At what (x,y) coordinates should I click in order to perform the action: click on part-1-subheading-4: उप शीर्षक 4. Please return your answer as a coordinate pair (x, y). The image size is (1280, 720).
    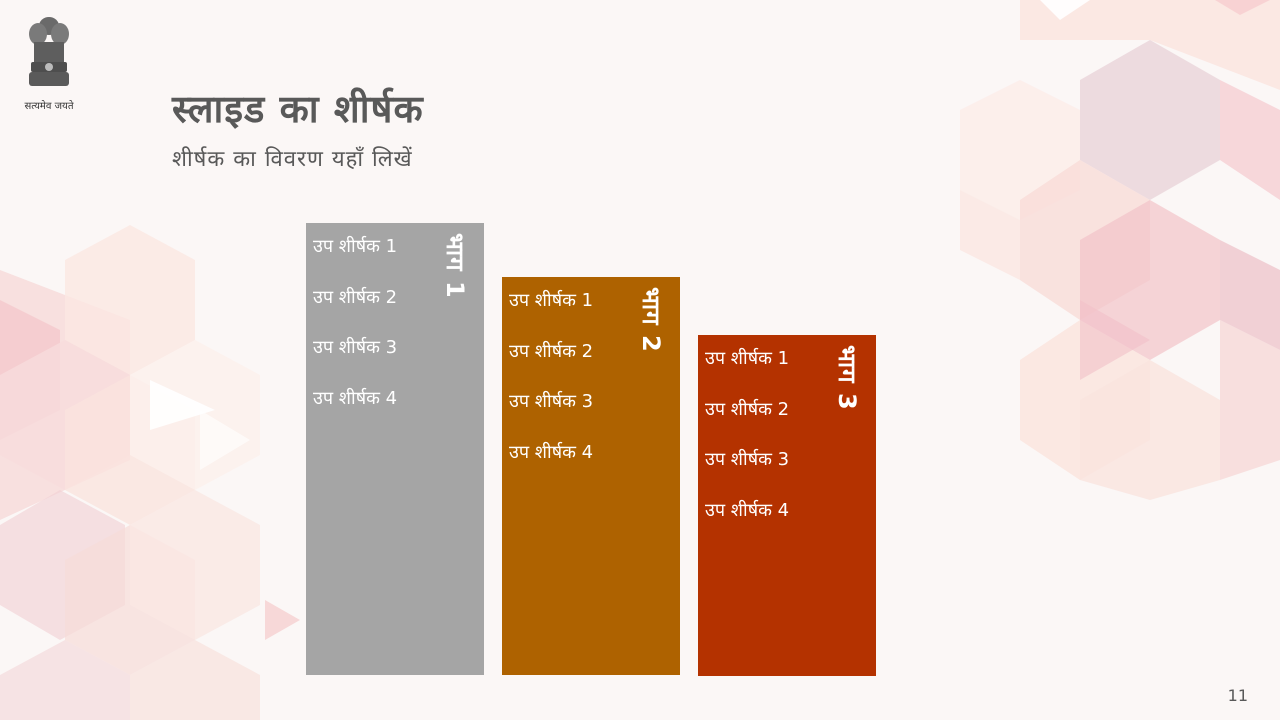
    Looking at the image, I should click on (355, 398).